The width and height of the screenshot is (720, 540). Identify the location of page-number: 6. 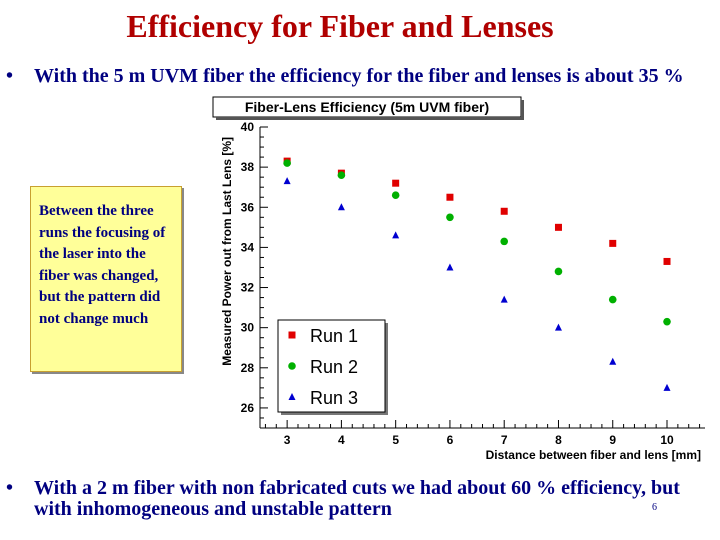
(654, 507).